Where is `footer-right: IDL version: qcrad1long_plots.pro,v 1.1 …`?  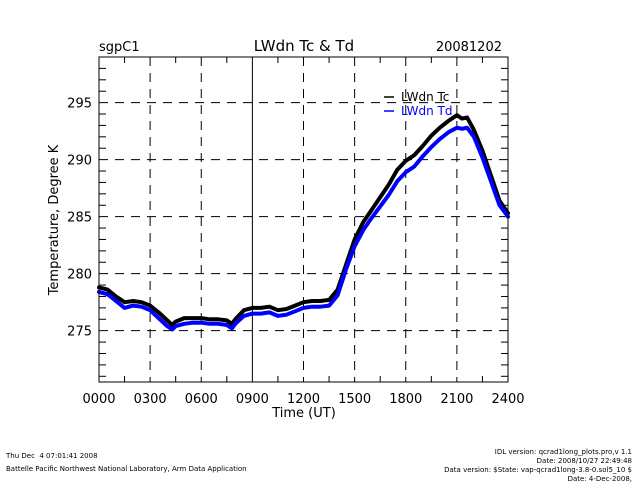
footer-right: IDL version: qcrad1long_plots.pro,v 1.1 … is located at coordinates (538, 466).